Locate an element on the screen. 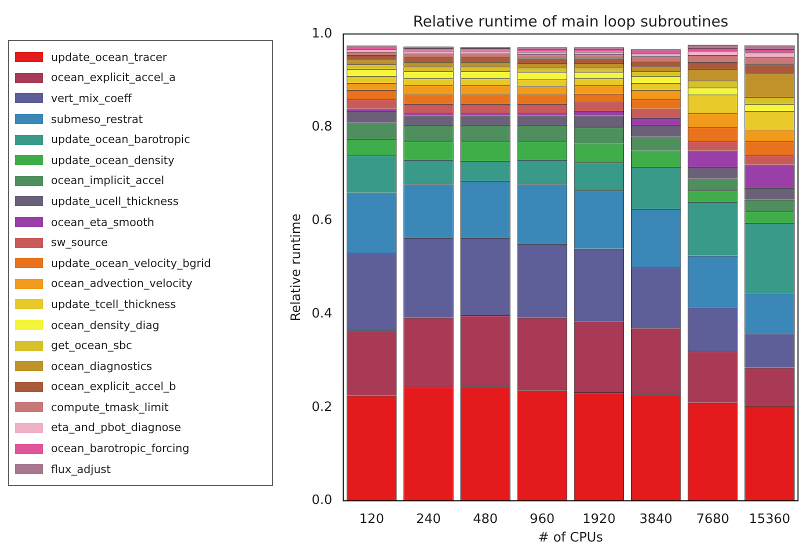 This screenshot has width=808, height=554. legend-label: update_ocean_barotropic is located at coordinates (120, 139).